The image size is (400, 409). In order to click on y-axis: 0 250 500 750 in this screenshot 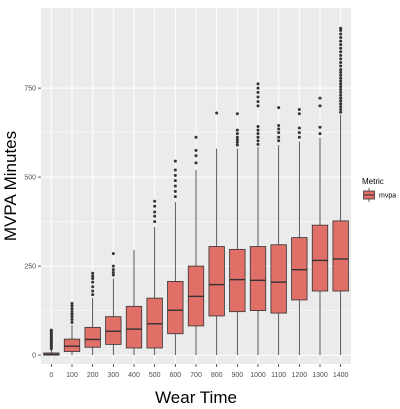, I will do `click(32, 223)`.